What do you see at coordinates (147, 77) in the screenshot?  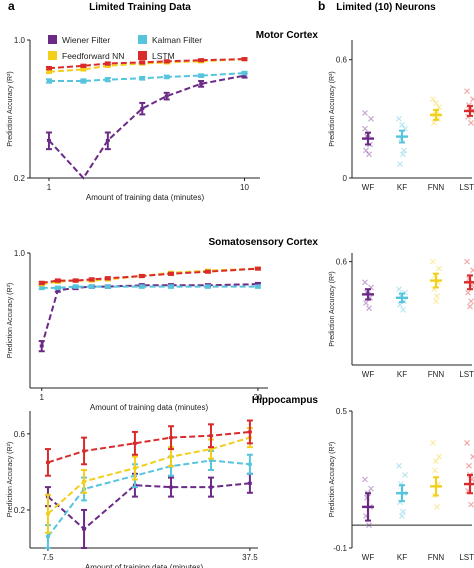 I see `series-line-kalman-filter` at bounding box center [147, 77].